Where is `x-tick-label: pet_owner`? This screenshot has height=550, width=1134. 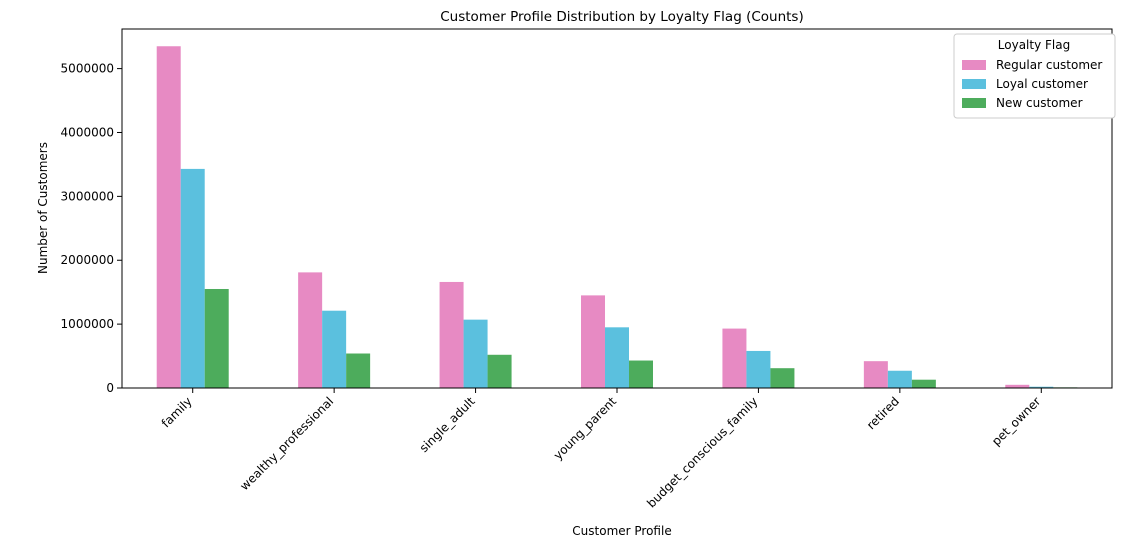
x-tick-label: pet_owner is located at coordinates (1016, 421).